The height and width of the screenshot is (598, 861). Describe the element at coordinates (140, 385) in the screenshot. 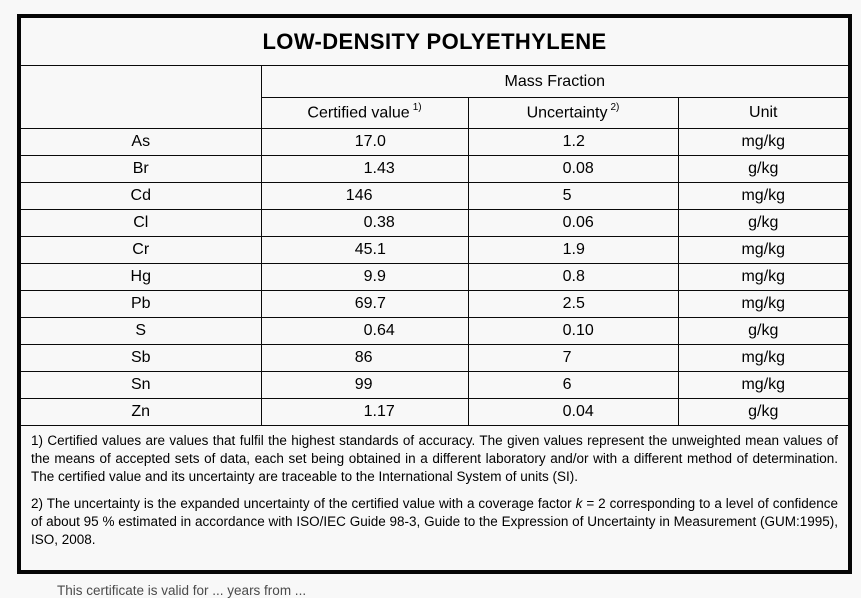

I see `element-cell: Sn` at that location.